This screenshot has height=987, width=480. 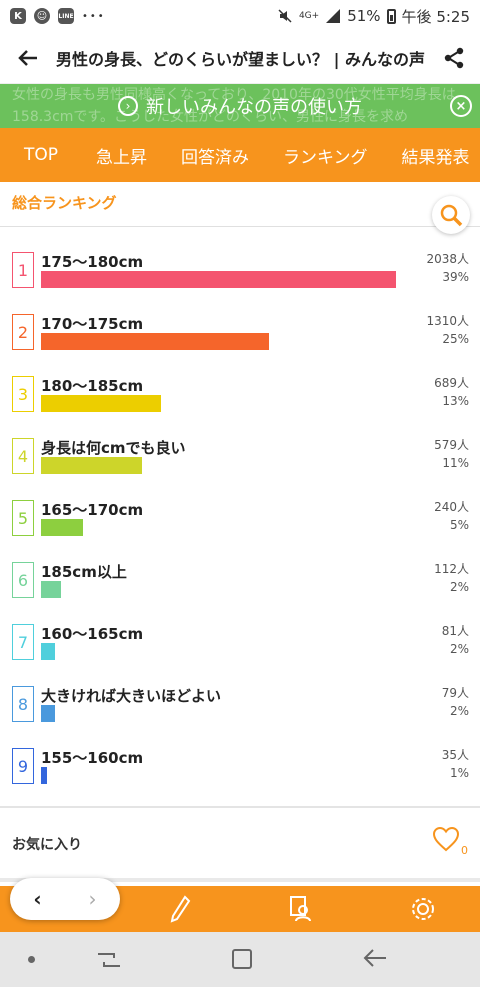 I want to click on rank-number-badge: 2, so click(x=23, y=332).